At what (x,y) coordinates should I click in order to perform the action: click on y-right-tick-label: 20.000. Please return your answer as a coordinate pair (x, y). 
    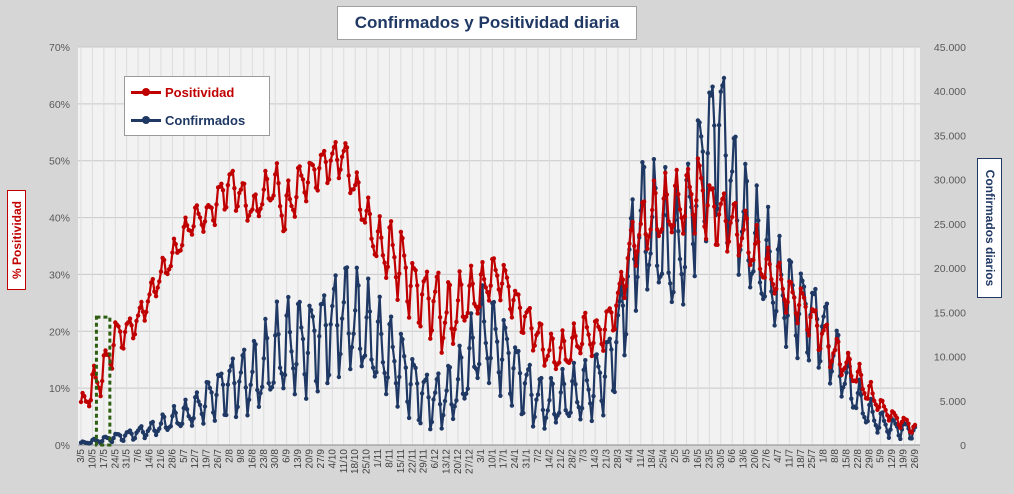
    Looking at the image, I should click on (950, 269).